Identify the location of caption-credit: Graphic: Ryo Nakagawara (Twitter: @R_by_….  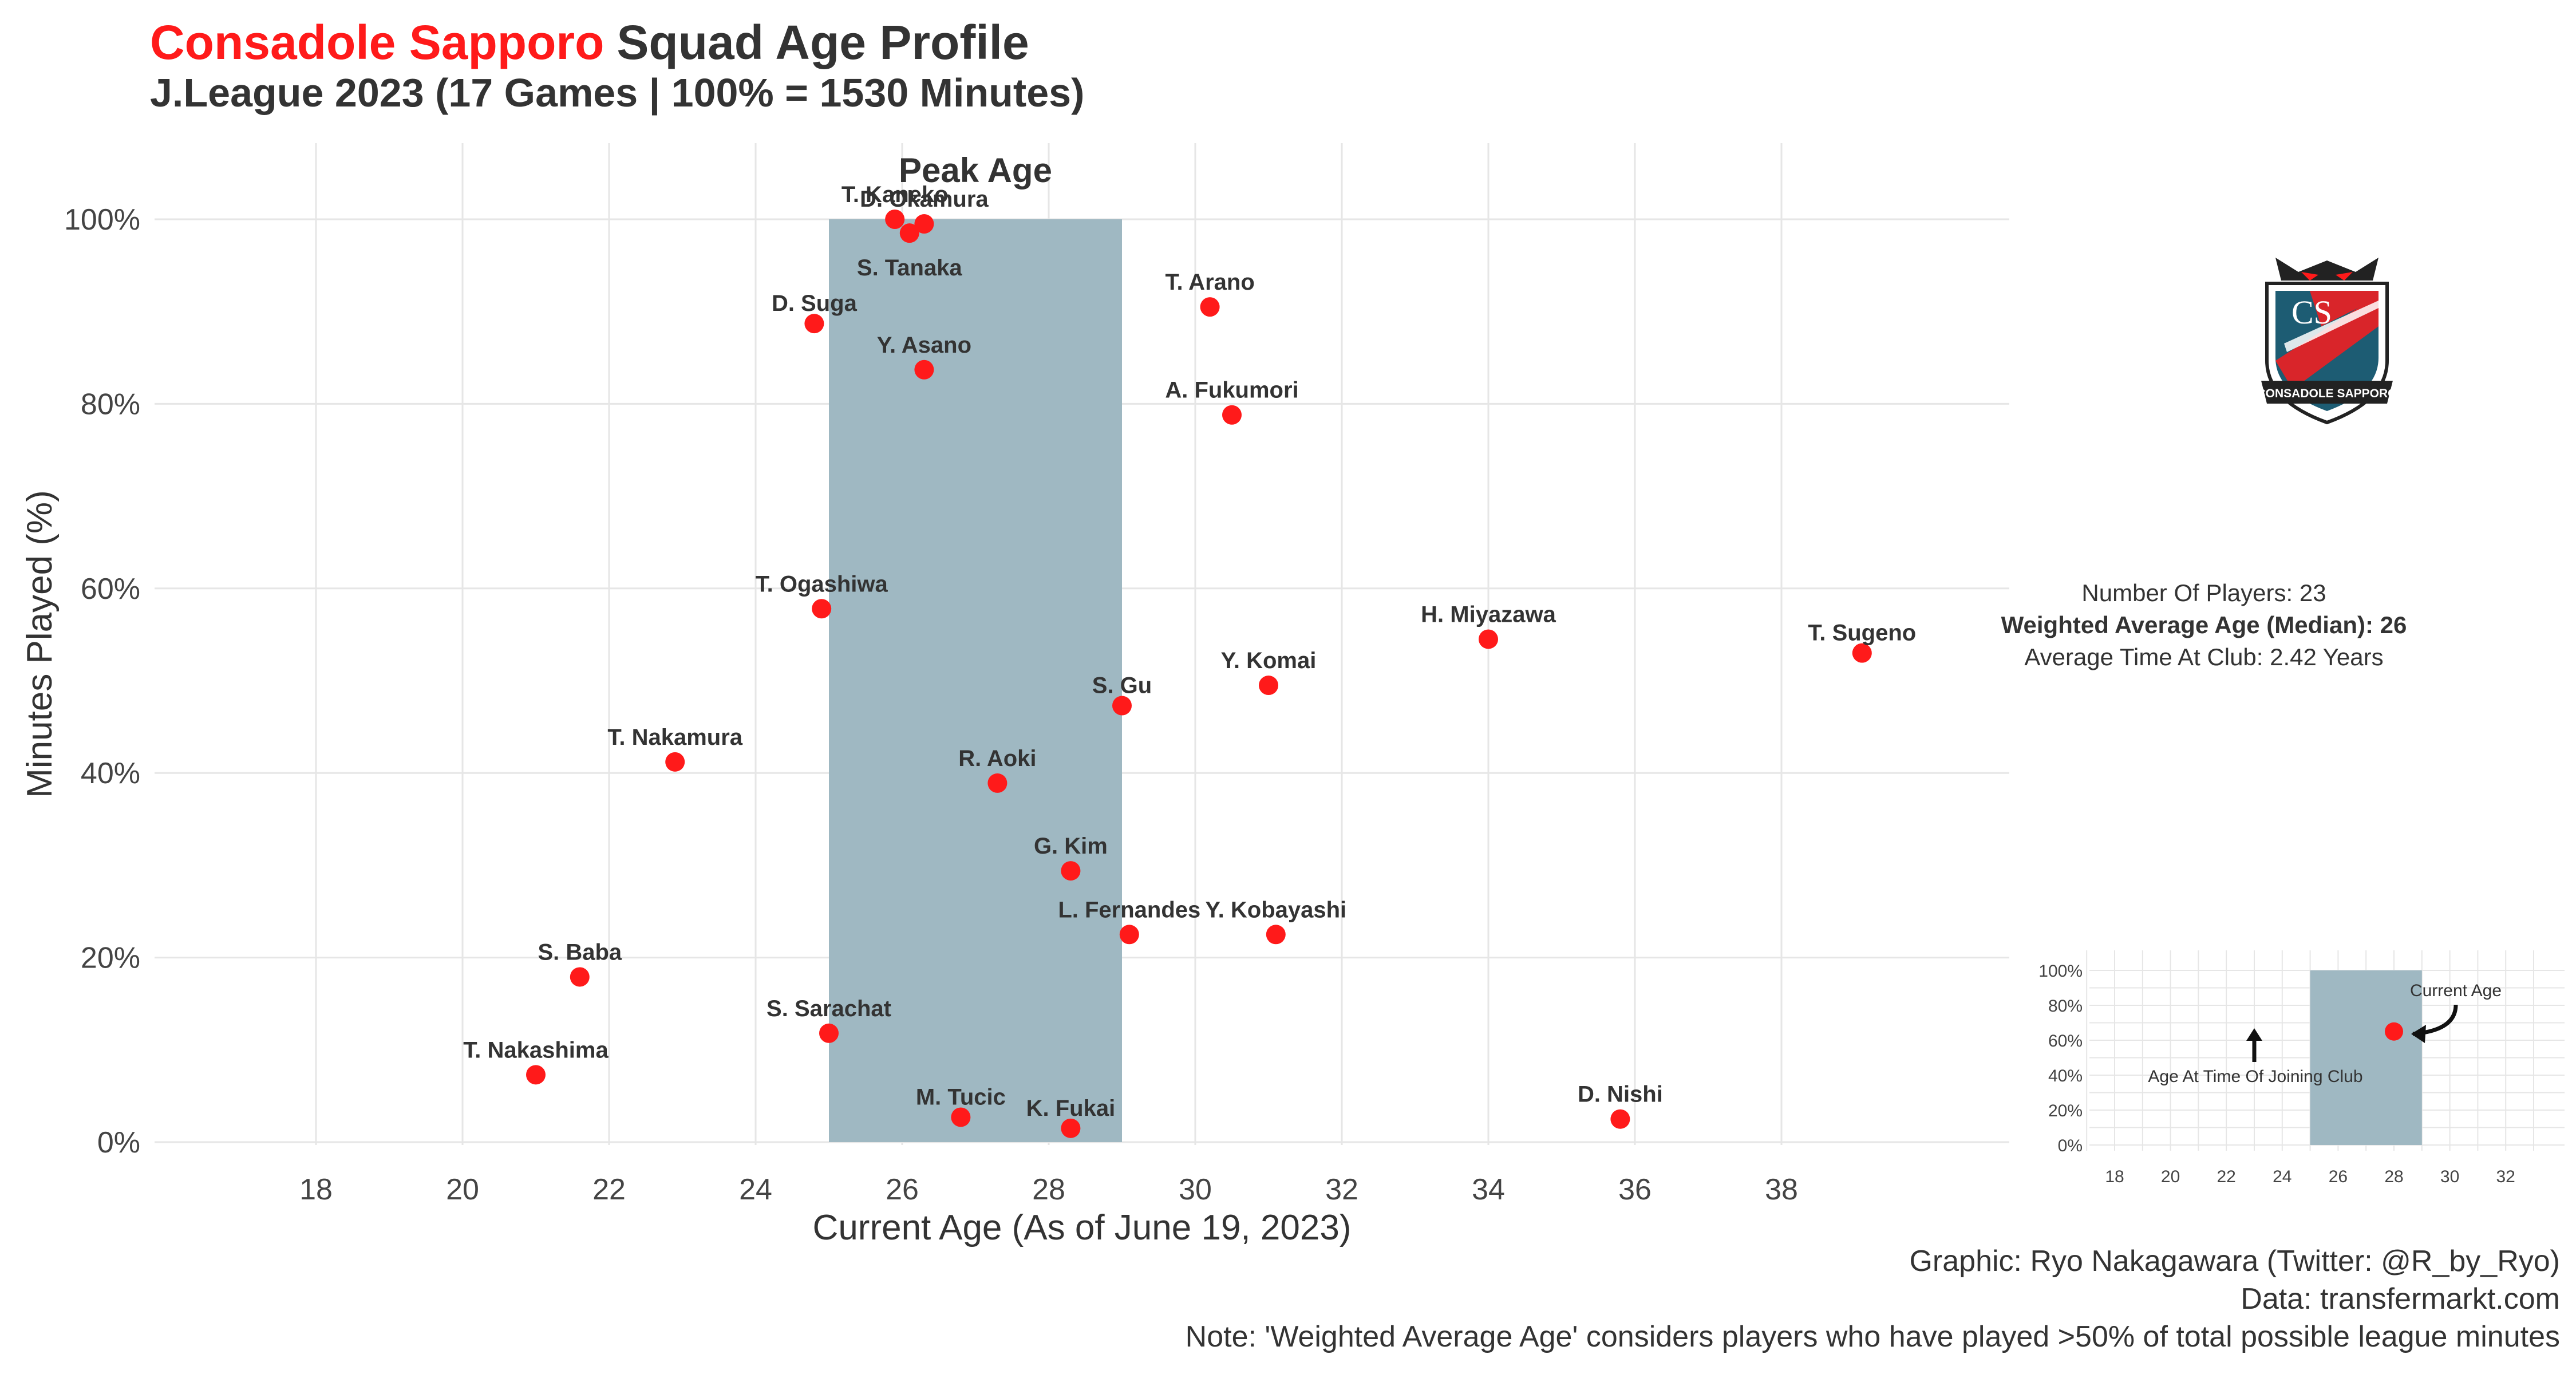
(2234, 1261).